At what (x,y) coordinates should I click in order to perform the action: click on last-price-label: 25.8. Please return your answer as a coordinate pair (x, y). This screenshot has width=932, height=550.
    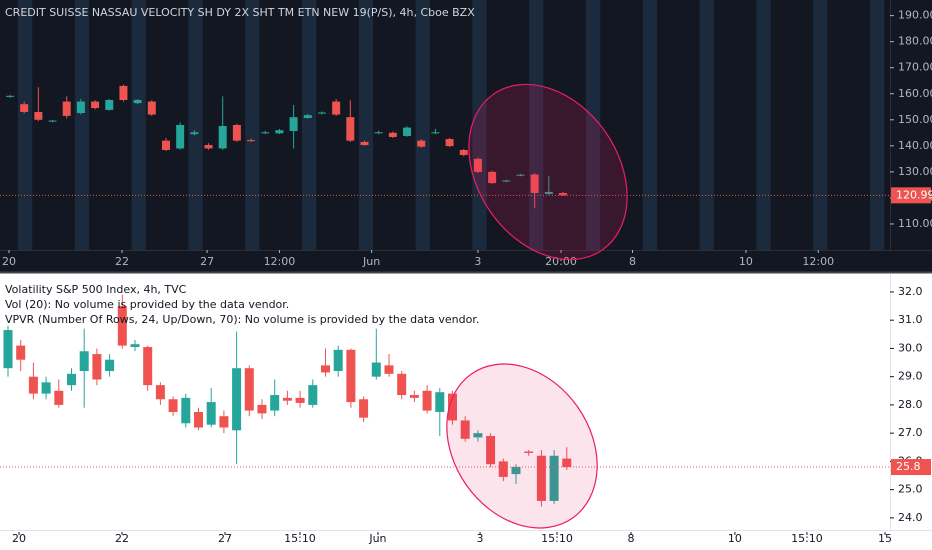
    Looking at the image, I should click on (908, 466).